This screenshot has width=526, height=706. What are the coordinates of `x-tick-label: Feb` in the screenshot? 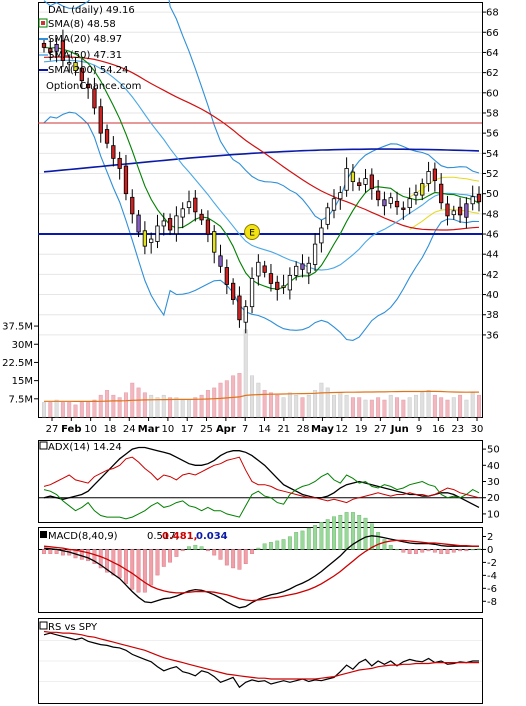 It's located at (71, 429).